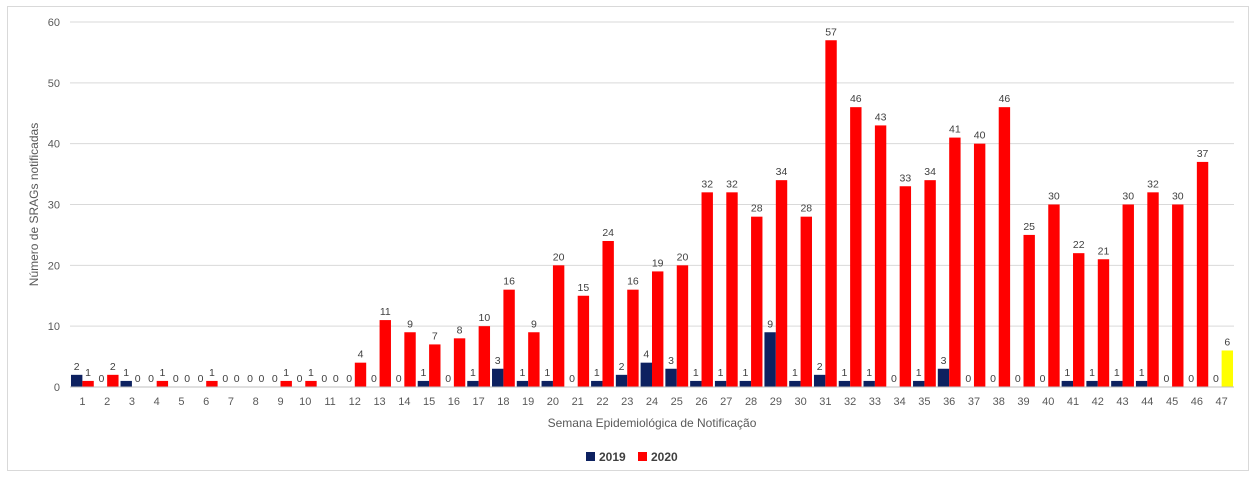 This screenshot has width=1256, height=477. Describe the element at coordinates (1043, 379) in the screenshot. I see `data-label-2019-week-40: 0` at that location.